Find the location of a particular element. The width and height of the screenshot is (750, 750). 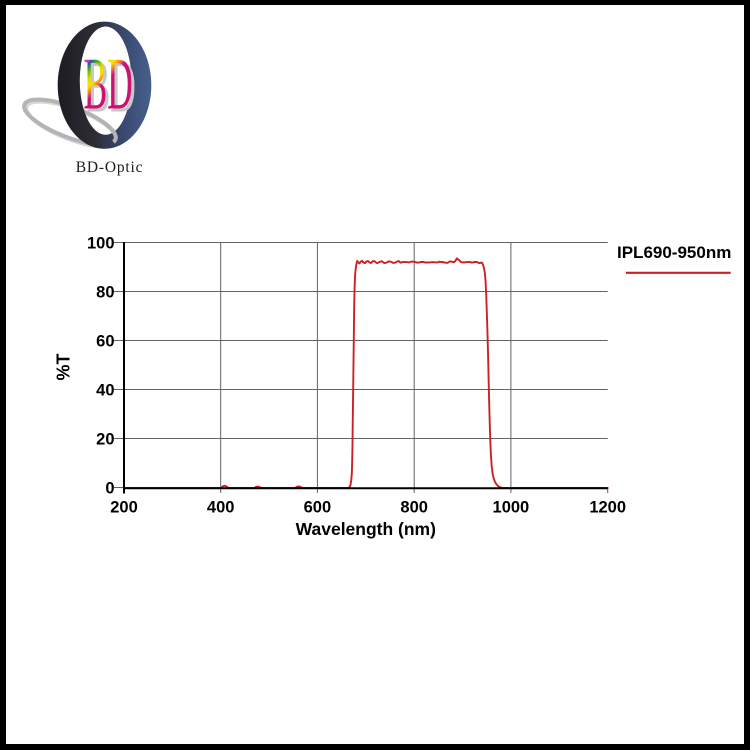

svg-text: 1000 is located at coordinates (511, 508).